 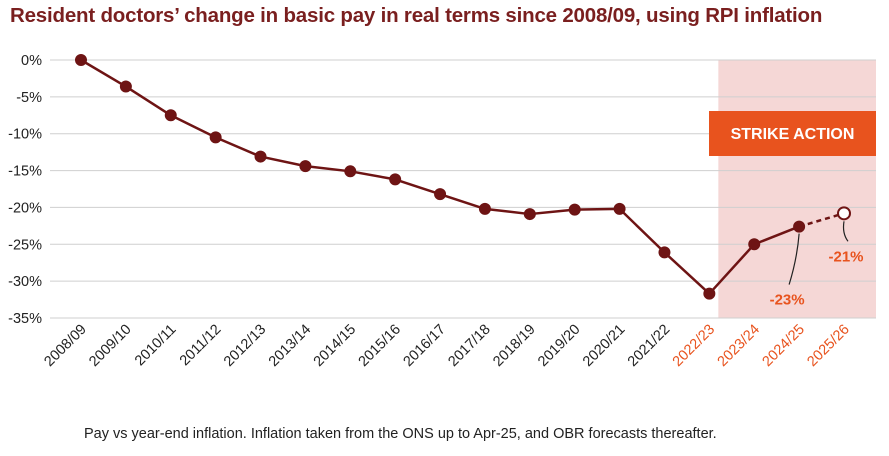 I want to click on strike-action-region, so click(x=797, y=189).